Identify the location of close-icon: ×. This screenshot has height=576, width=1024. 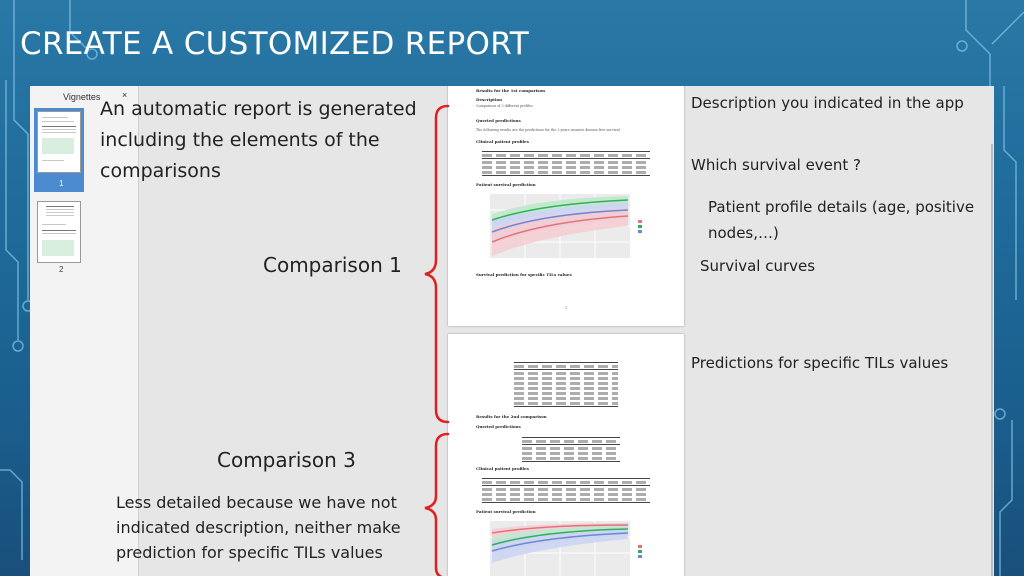
(125, 95).